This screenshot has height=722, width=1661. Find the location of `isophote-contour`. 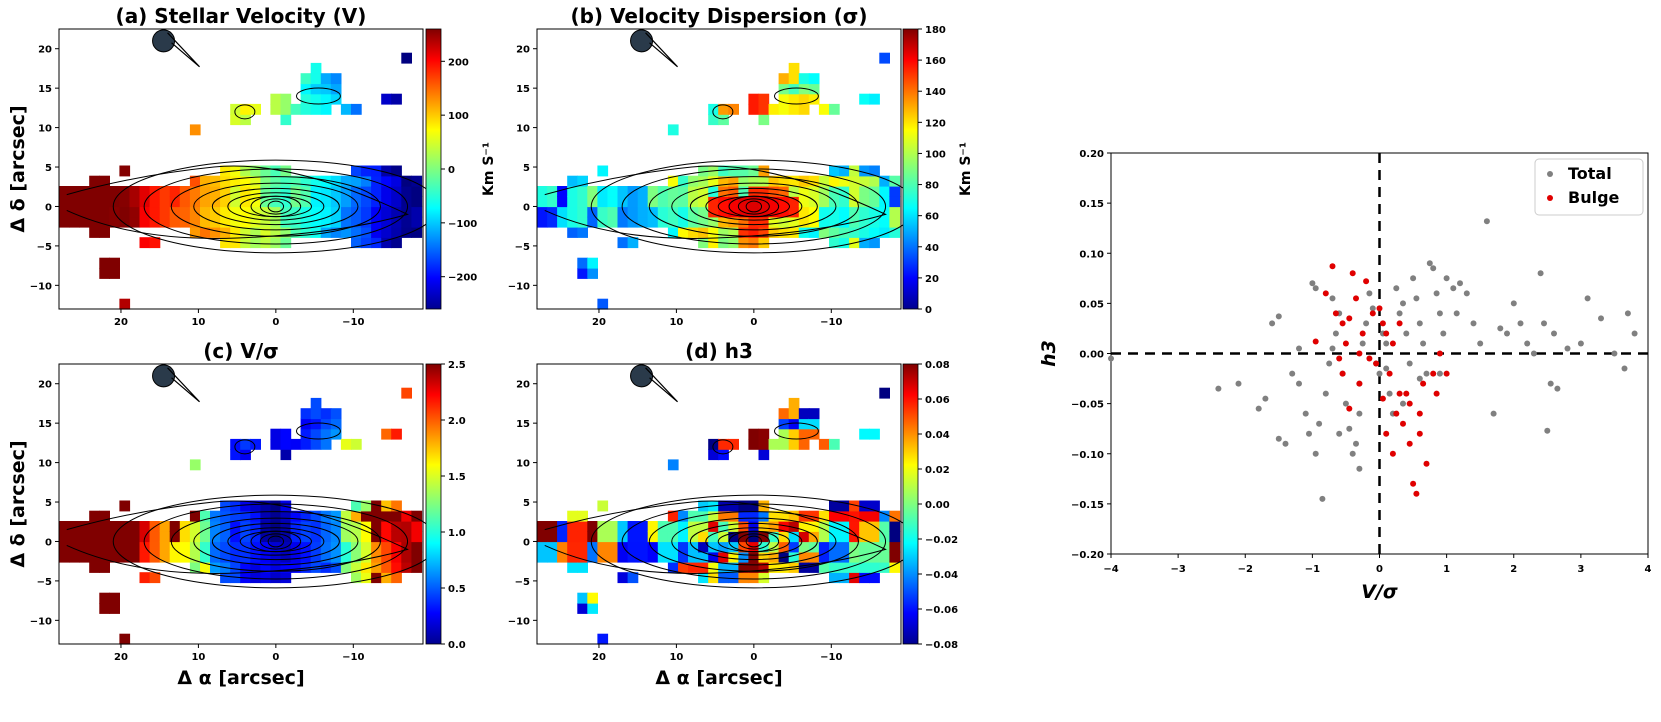

isophote-contour is located at coordinates (753, 206).